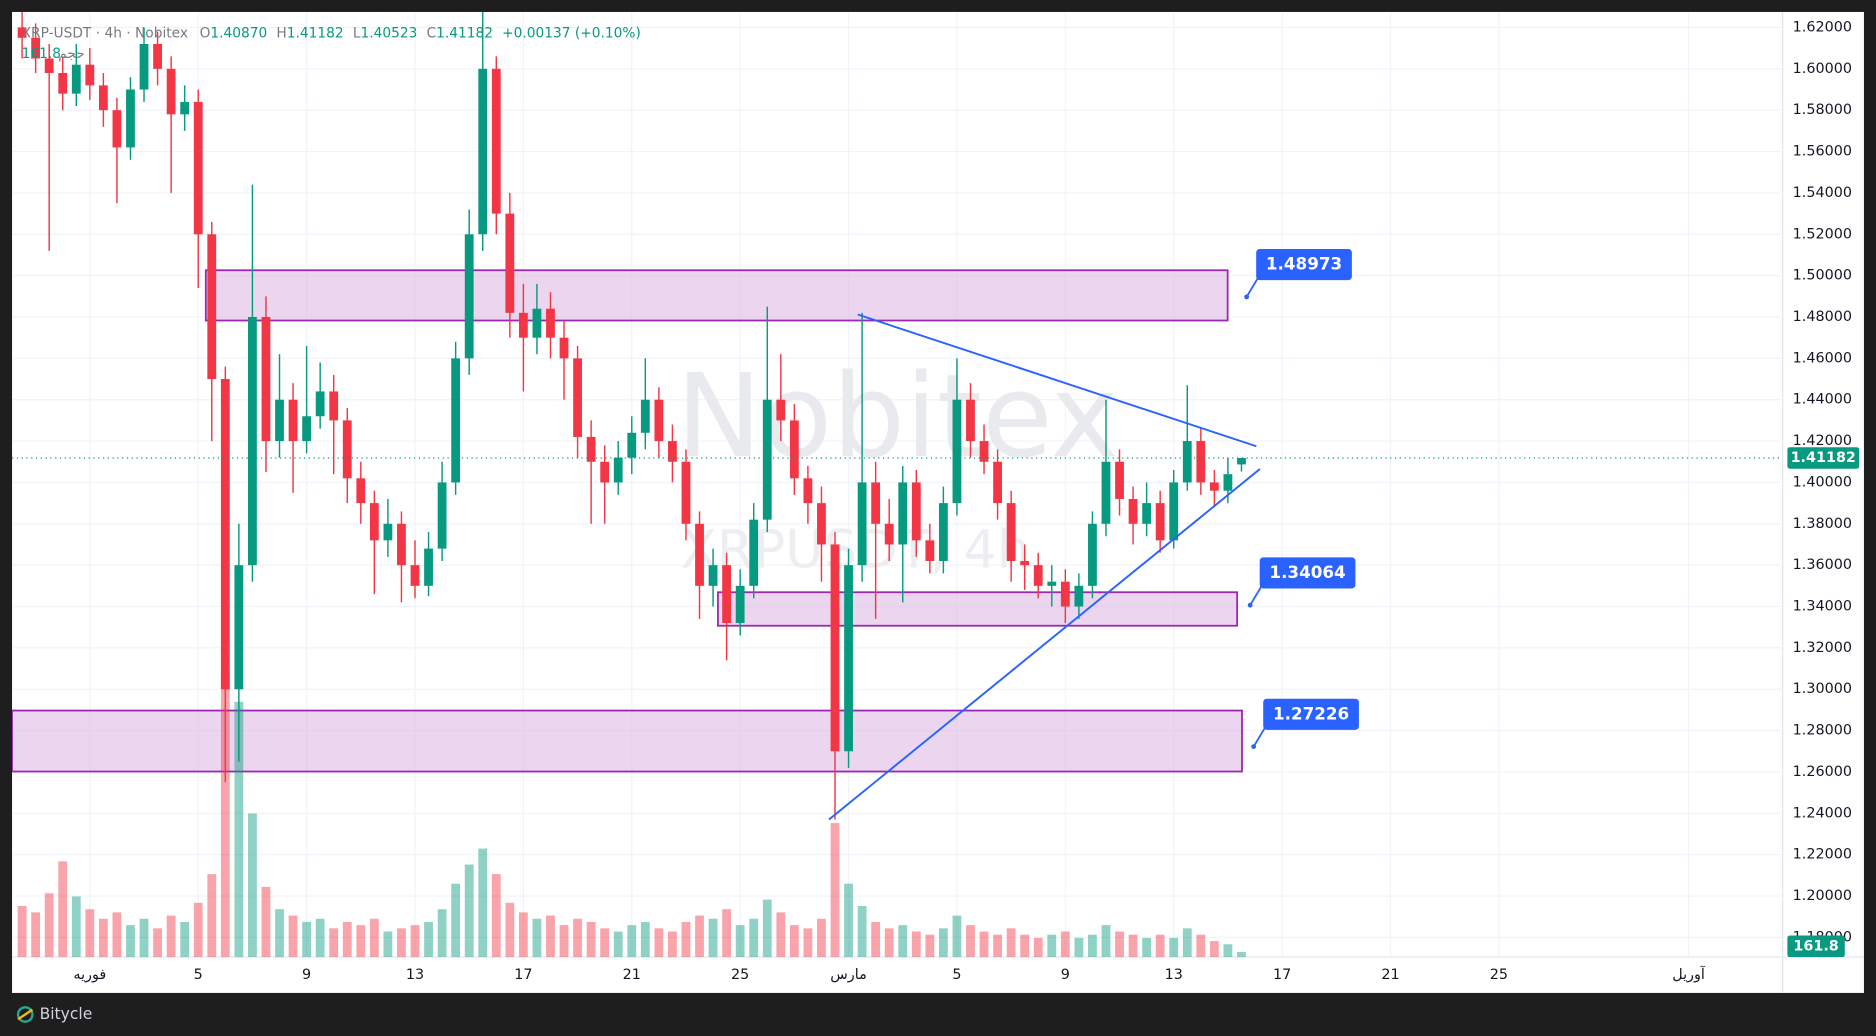  What do you see at coordinates (198, 975) in the screenshot?
I see `x-tick-label: 5` at bounding box center [198, 975].